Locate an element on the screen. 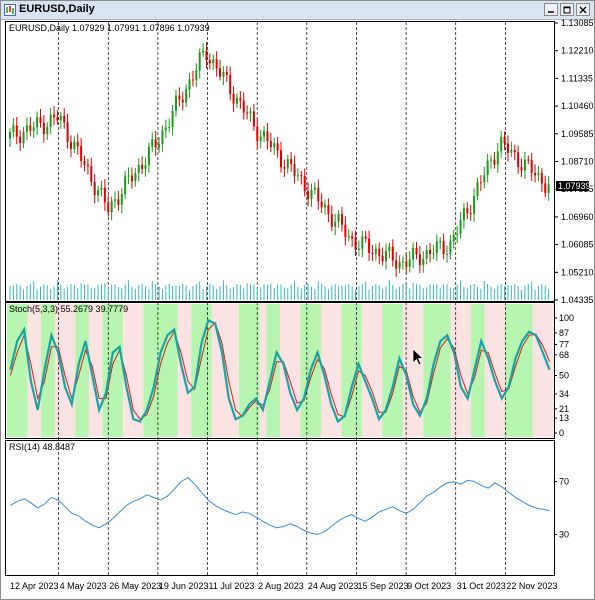 This screenshot has width=595, height=600. current-price-label: 1.07939 is located at coordinates (574, 186).